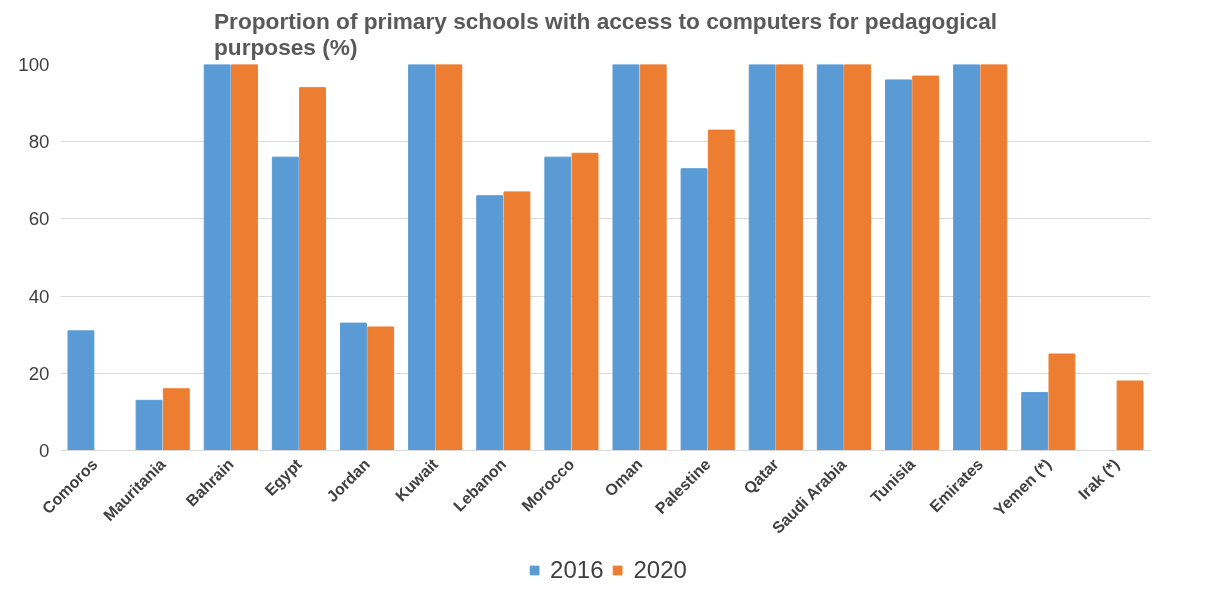 Image resolution: width=1212 pixels, height=613 pixels. I want to click on chart-title: Proportion of primary schools with access to computers for pedagogical purposes (%), so click(605, 33).